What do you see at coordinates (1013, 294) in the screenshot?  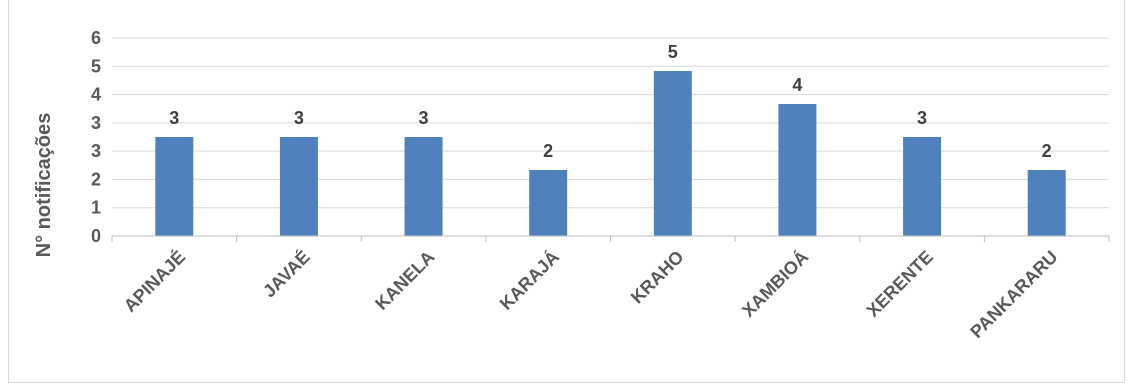 I see `x-category-label: PANKARARU` at bounding box center [1013, 294].